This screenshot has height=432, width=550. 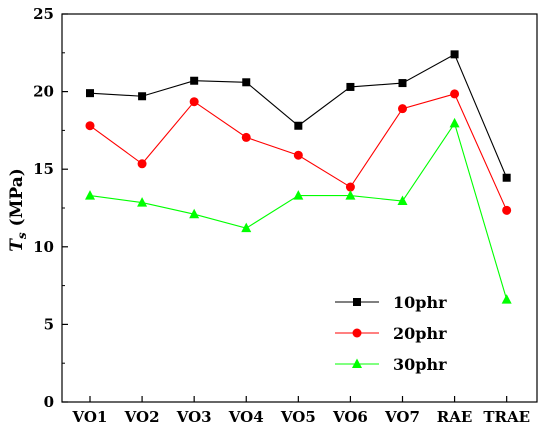 I want to click on x-tick-label: VO7, so click(x=402, y=417).